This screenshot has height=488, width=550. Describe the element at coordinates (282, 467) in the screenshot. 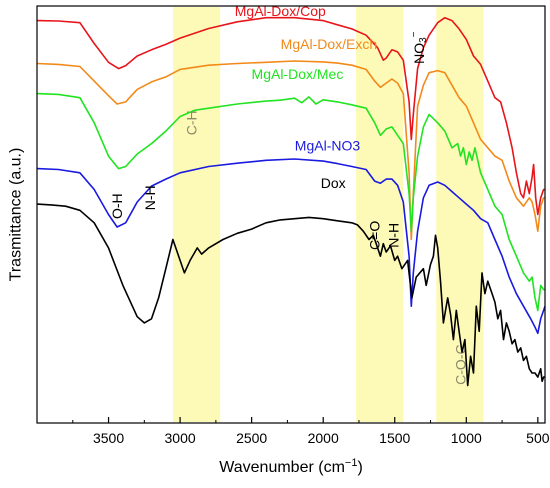

I see `x-axis-label-text: Wavenumber (cm` at that location.